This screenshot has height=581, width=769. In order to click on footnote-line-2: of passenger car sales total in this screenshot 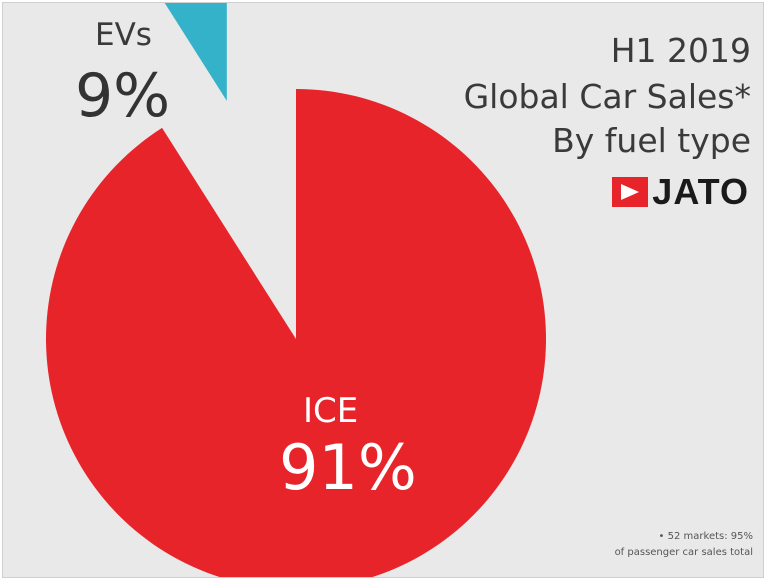, I will do `click(683, 552)`.